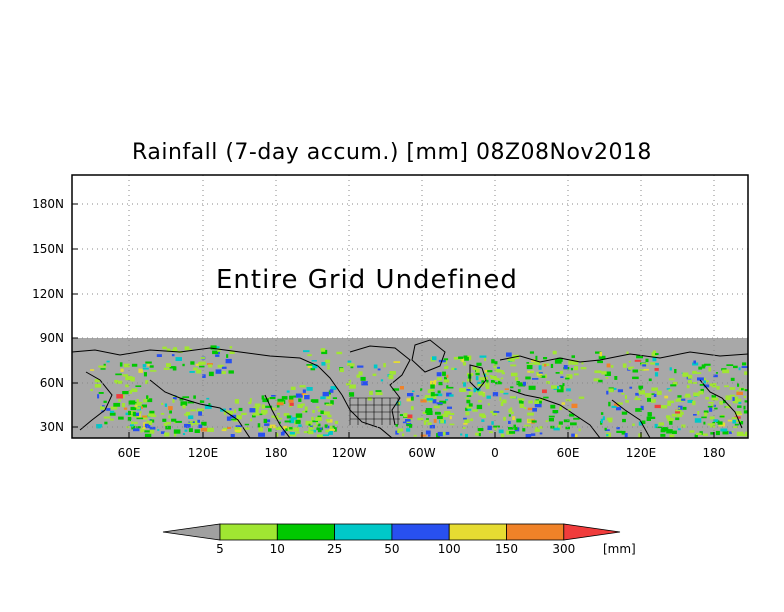  What do you see at coordinates (55, 315) in the screenshot?
I see `latitude-axis: 180N 150N 120N 90N 60N 30N` at bounding box center [55, 315].